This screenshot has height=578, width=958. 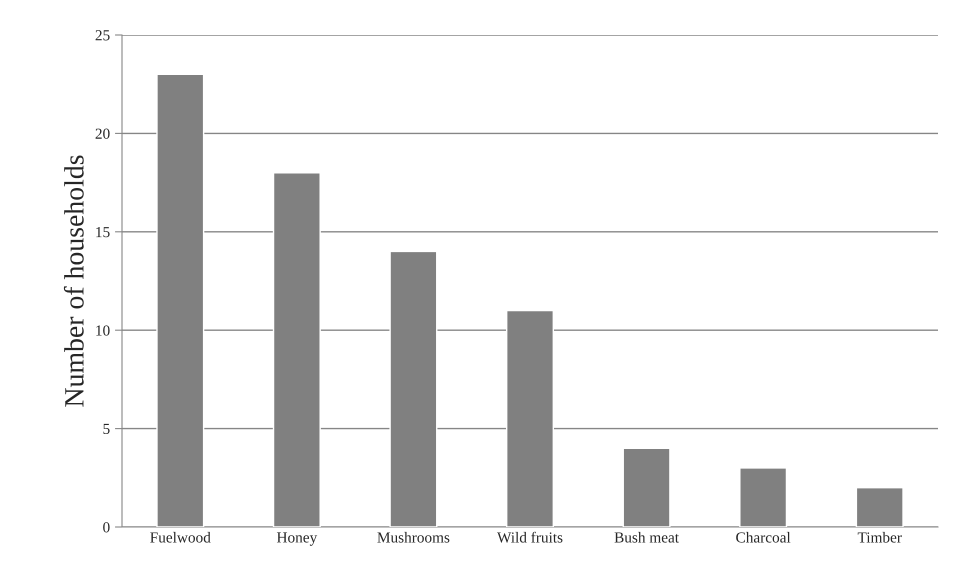 I want to click on y-axis-title: Number of households, so click(x=74, y=281).